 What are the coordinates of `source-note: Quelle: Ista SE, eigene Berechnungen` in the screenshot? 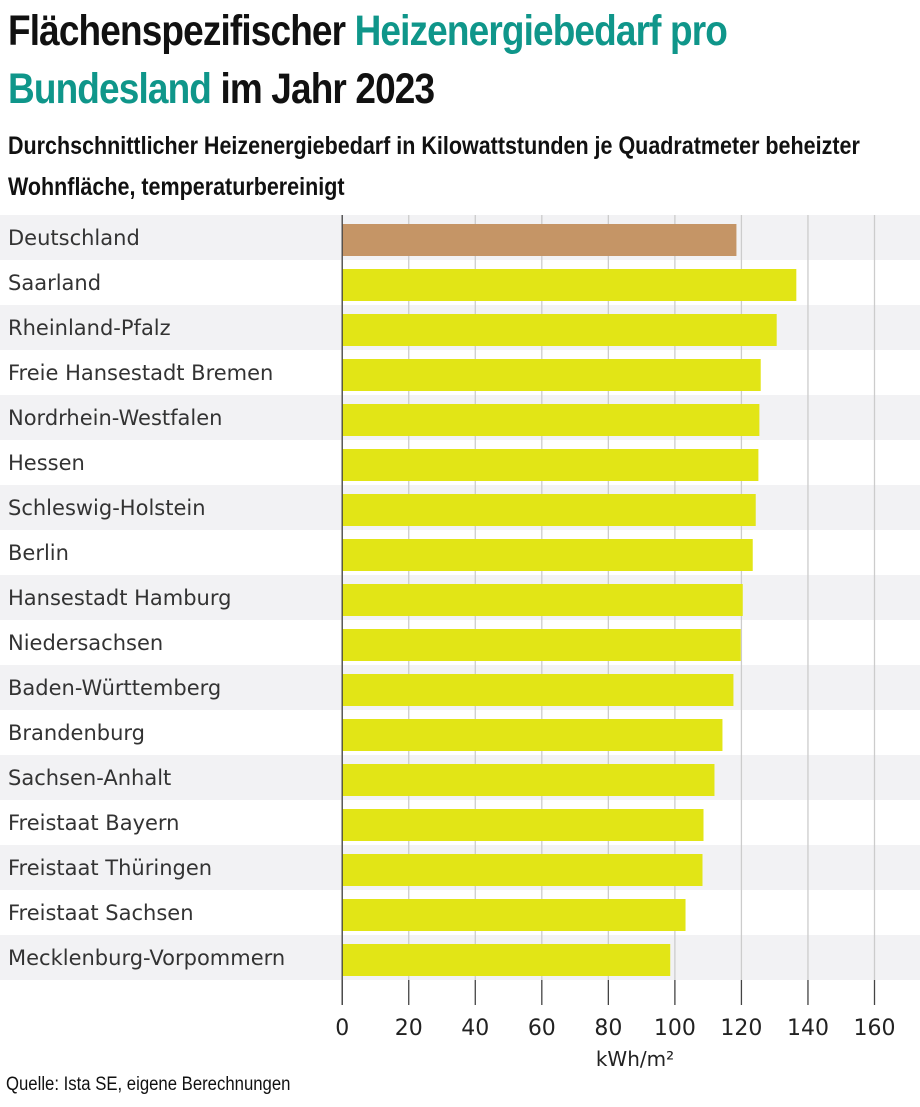 It's located at (148, 1084).